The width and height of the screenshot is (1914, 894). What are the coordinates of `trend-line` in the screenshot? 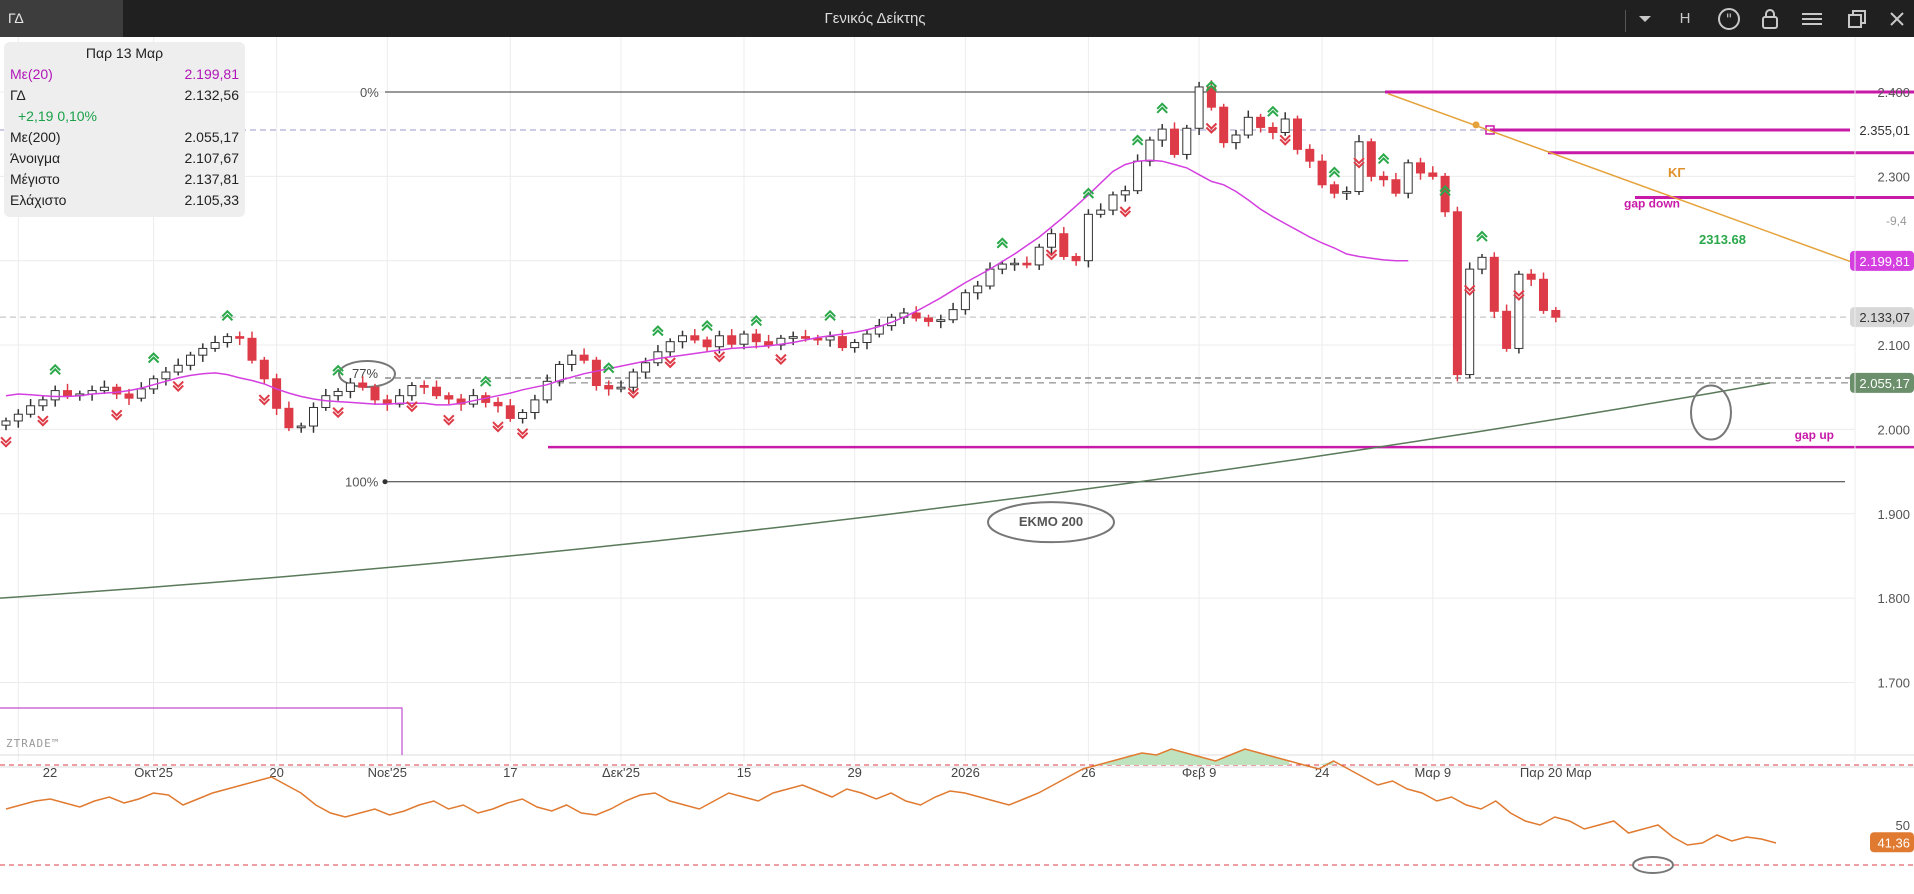 It's located at (1621, 178).